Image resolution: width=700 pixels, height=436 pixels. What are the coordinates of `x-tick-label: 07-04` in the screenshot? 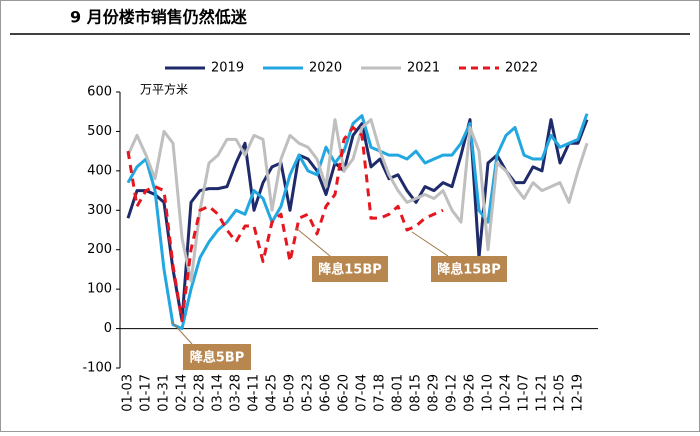 It's located at (362, 393).